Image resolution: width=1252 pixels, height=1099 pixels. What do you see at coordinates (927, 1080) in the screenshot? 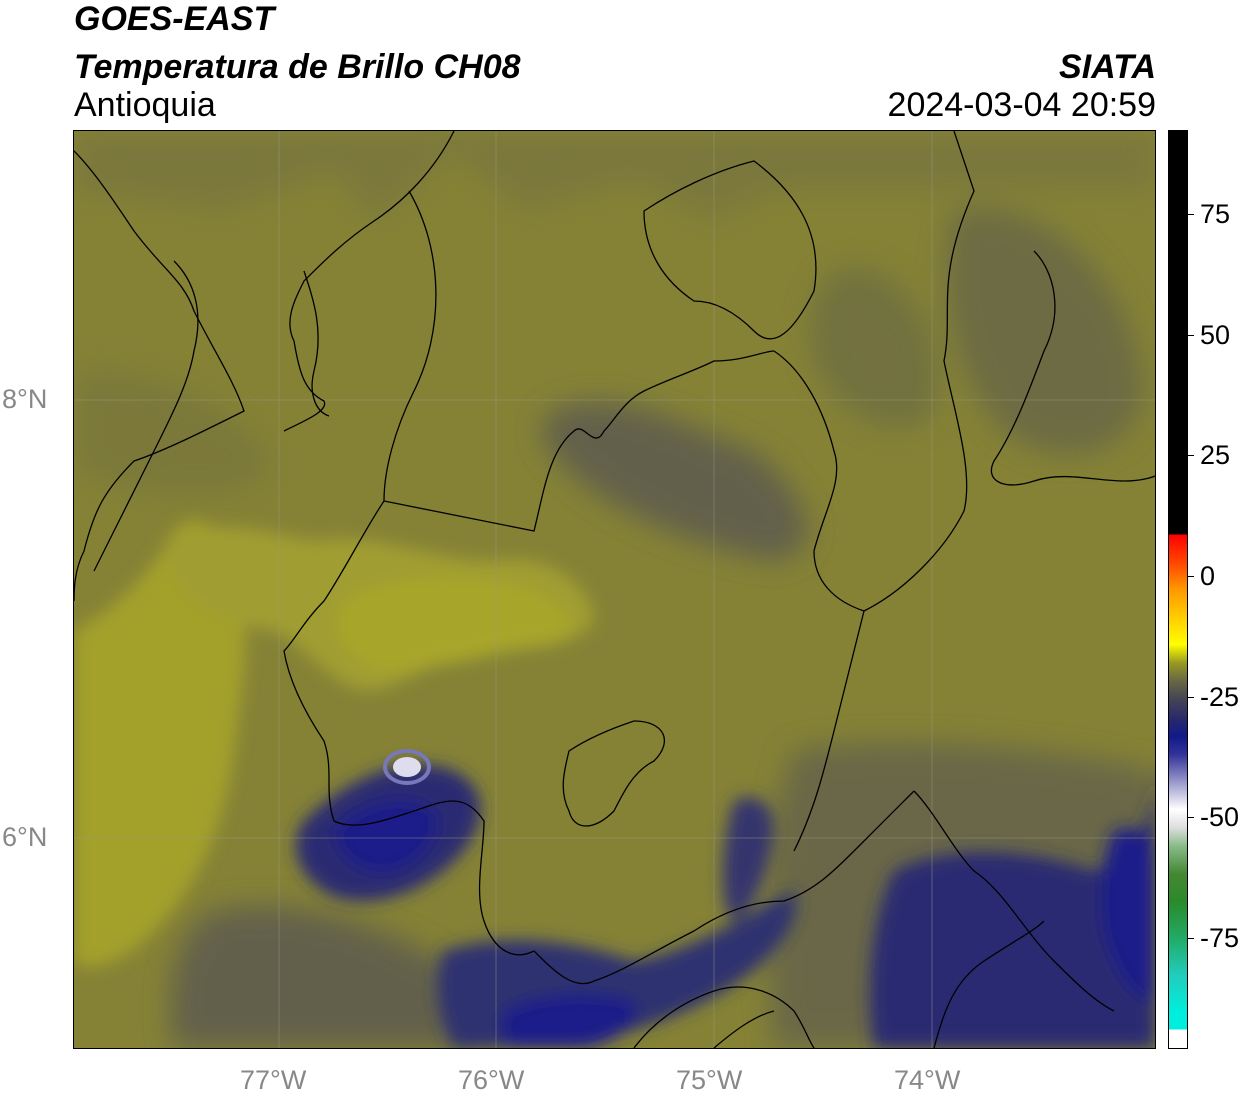
I see `lon-tick-74w: 74°W` at bounding box center [927, 1080].